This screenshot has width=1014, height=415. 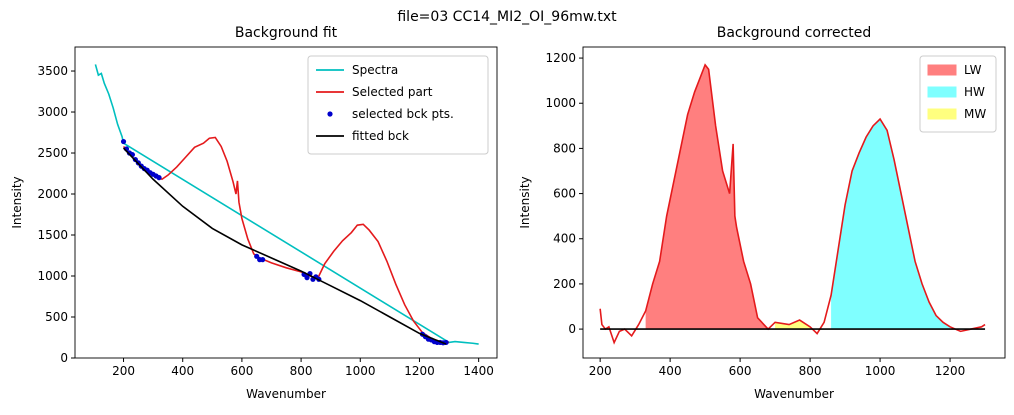 I want to click on y-tick-label: 1200, so click(x=560, y=58).